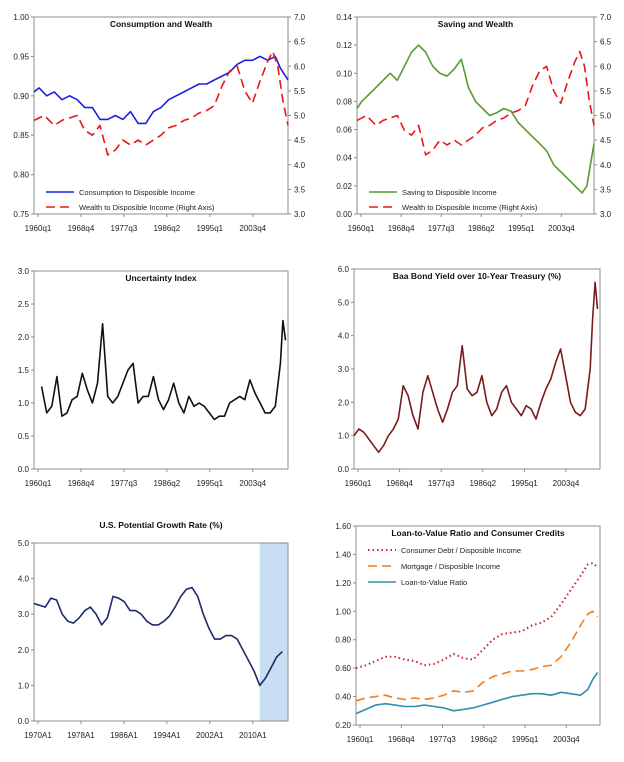 Image resolution: width=624 pixels, height=762 pixels. I want to click on x-tick-label: 2010A1, so click(253, 735).